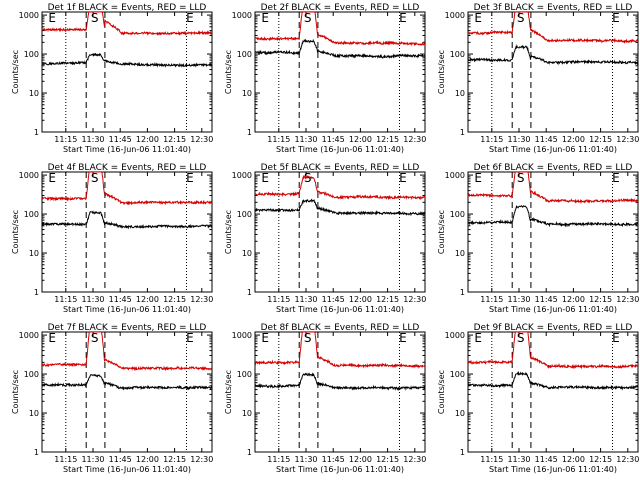  What do you see at coordinates (127, 168) in the screenshot?
I see `panel-title: Det 4f BLACK = Events, RED = LLD` at bounding box center [127, 168].